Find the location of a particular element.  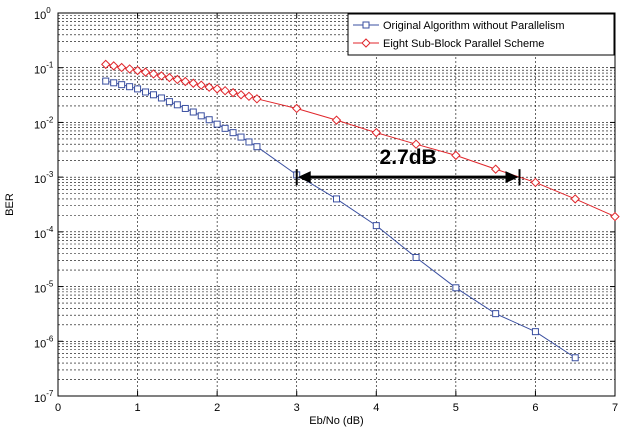

y-tick-label: 10⁰ is located at coordinates (42, 14).